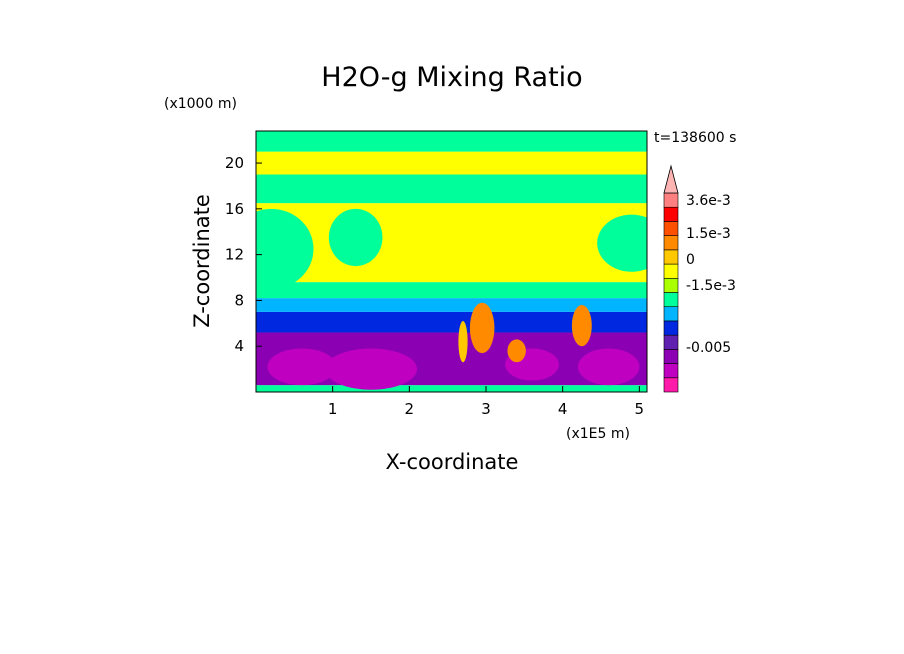  What do you see at coordinates (452, 462) in the screenshot?
I see `x-axis-label: X-coordinate` at bounding box center [452, 462].